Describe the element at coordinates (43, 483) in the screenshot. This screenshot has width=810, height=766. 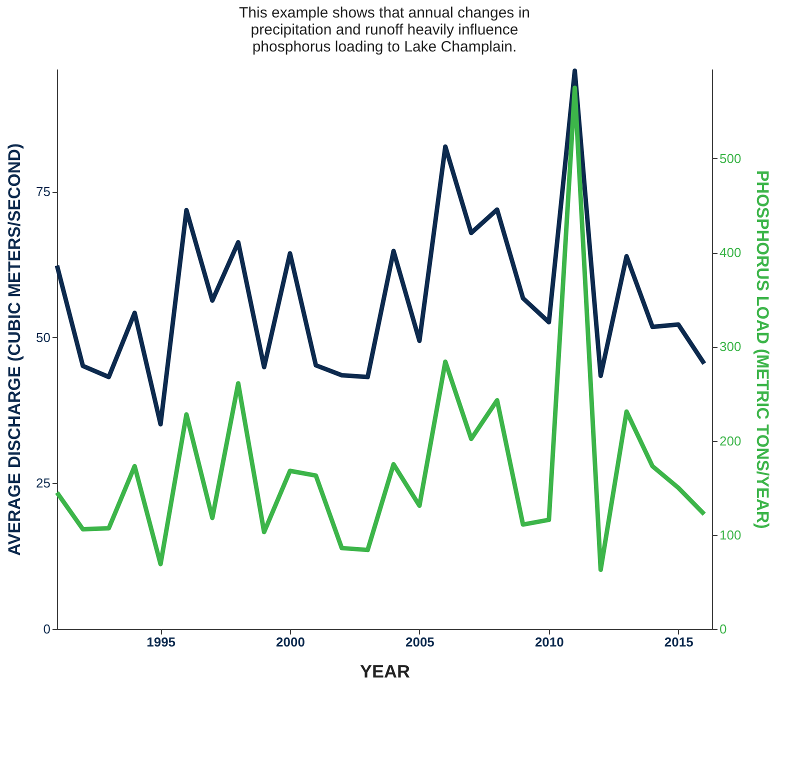
I see `y-tick-label: 25` at that location.